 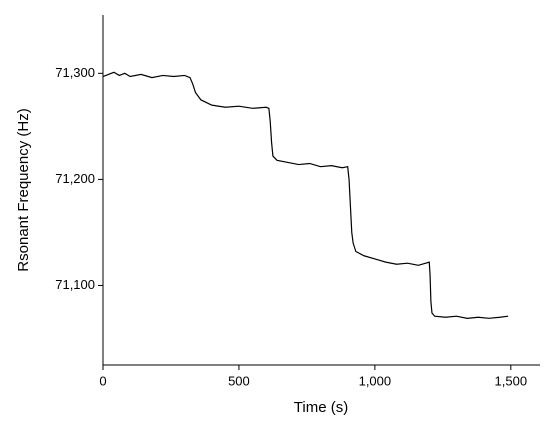 What do you see at coordinates (75, 284) in the screenshot?
I see `y-tick-label: 71,100` at bounding box center [75, 284].